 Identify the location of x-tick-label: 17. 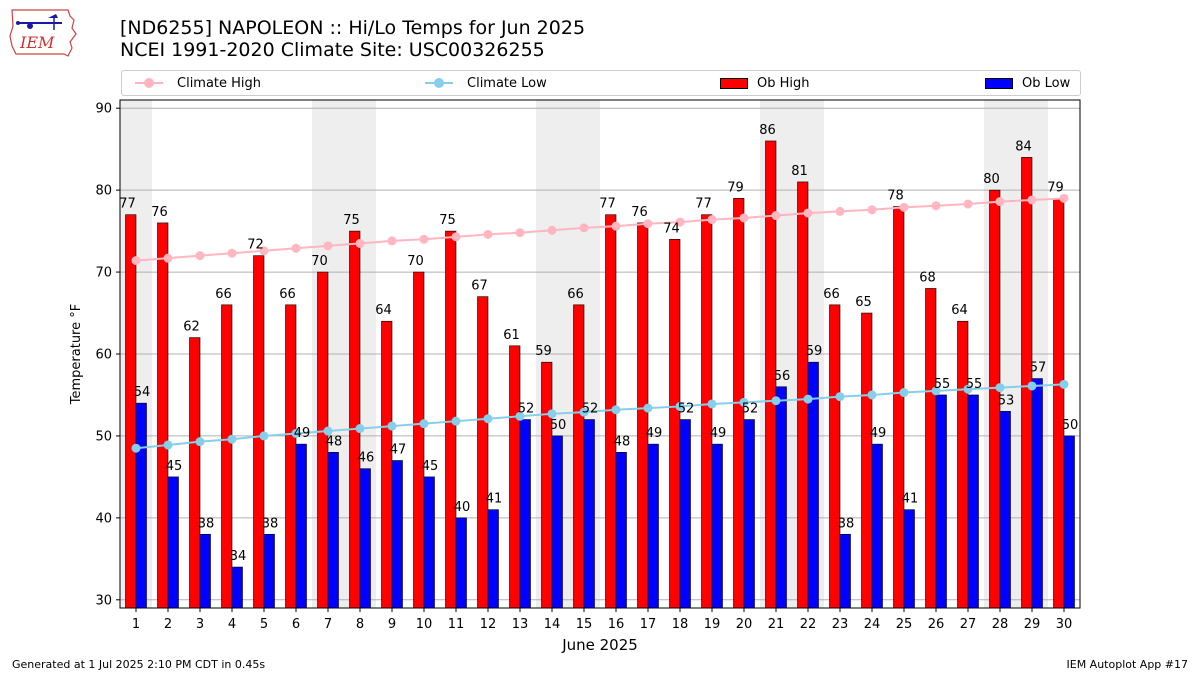
(648, 624).